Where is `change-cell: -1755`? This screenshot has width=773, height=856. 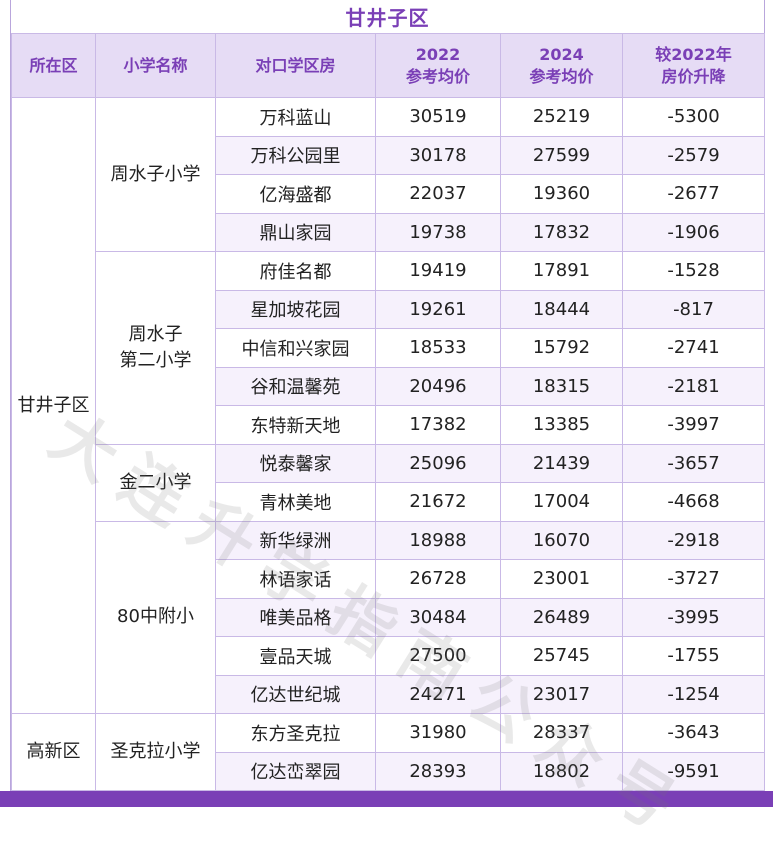
change-cell: -1755 is located at coordinates (693, 656).